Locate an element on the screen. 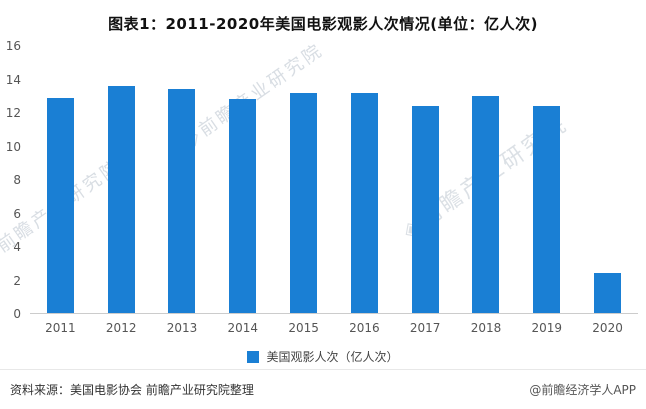  y-tick-label: 6 is located at coordinates (17, 213).